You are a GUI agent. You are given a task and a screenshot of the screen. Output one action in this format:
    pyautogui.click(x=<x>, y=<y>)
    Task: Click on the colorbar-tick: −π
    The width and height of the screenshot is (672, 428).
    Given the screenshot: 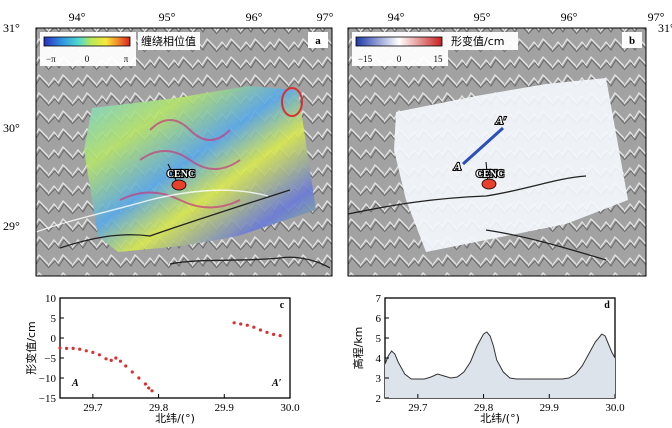 What is the action you would take?
    pyautogui.click(x=51, y=59)
    